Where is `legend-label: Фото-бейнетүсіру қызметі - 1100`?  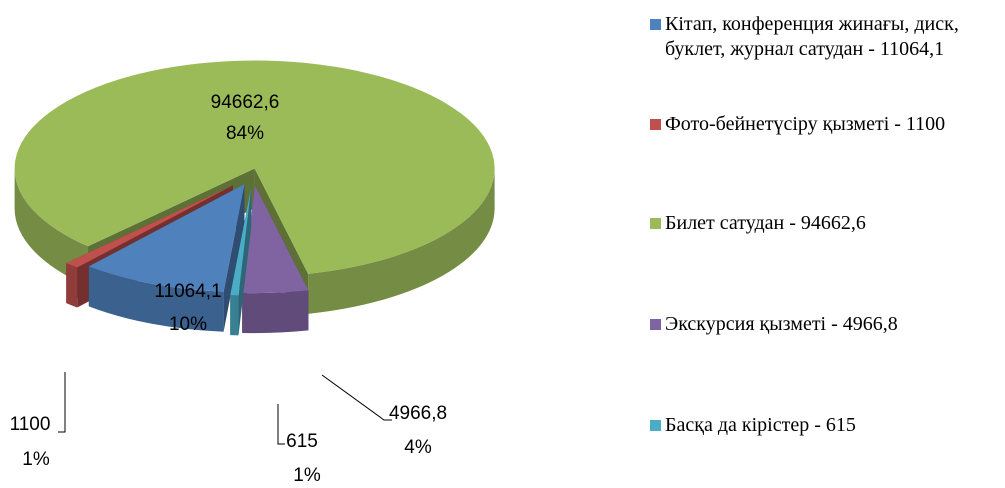 legend-label: Фото-бейнетүсіру қызметі - 1100 is located at coordinates (805, 124).